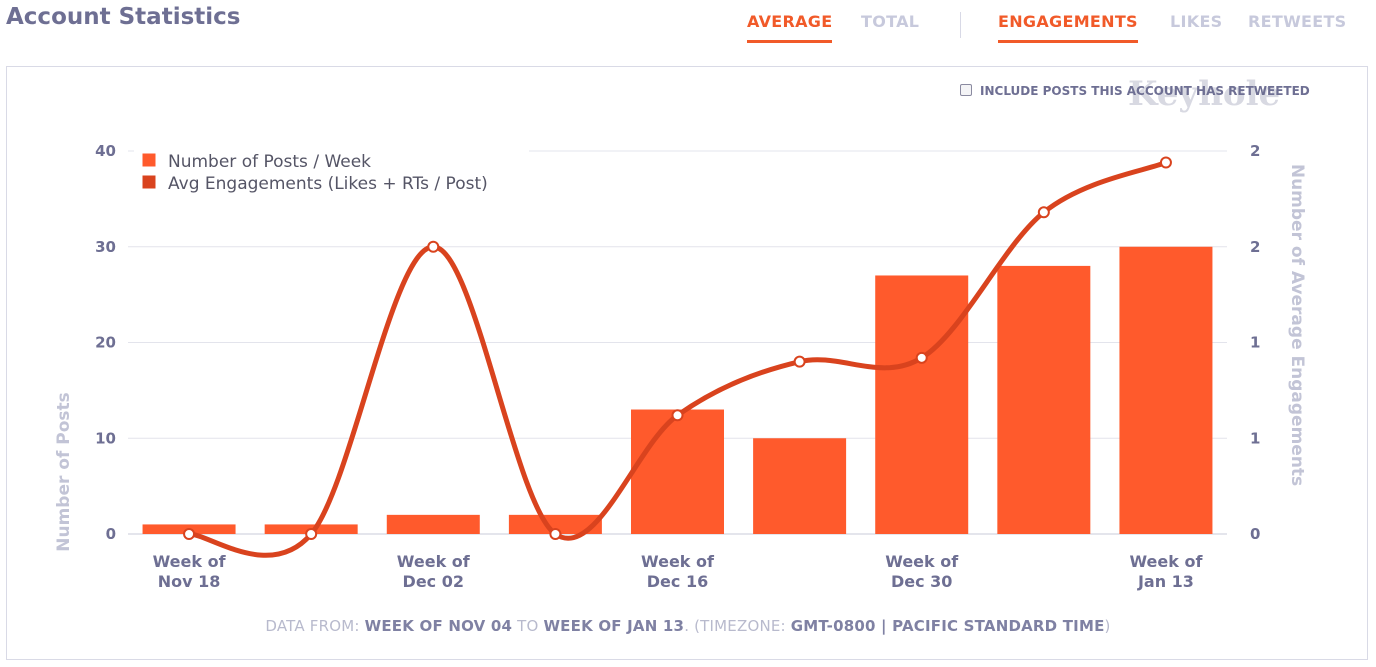 This screenshot has width=1376, height=667. Describe the element at coordinates (947, 626) in the screenshot. I see `footer-timezone: GMT-0800 | PACIFIC STANDARD TIME` at that location.